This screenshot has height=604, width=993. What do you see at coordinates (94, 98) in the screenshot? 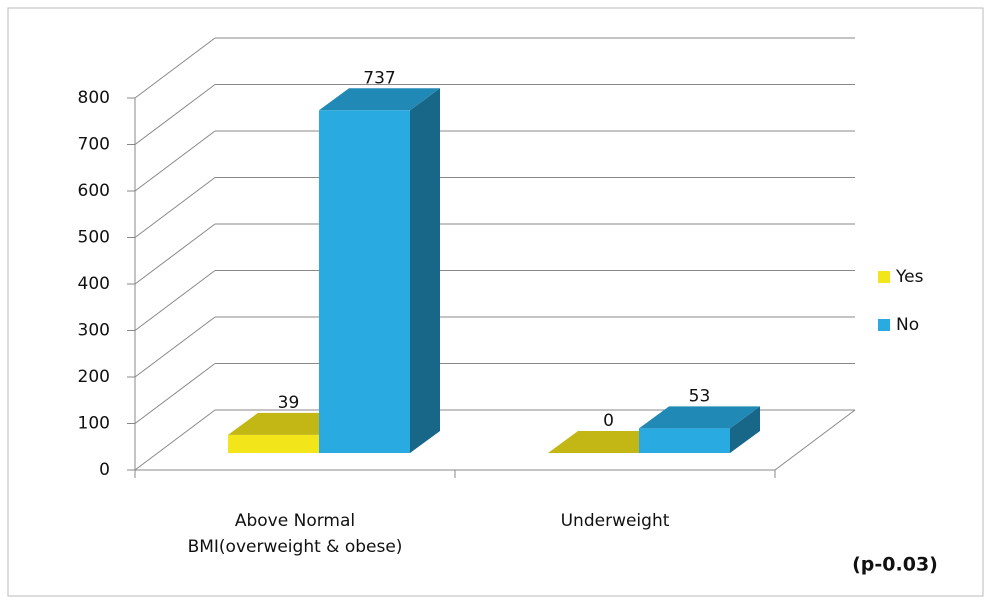
I see `y-tick-label: 800` at bounding box center [94, 98].